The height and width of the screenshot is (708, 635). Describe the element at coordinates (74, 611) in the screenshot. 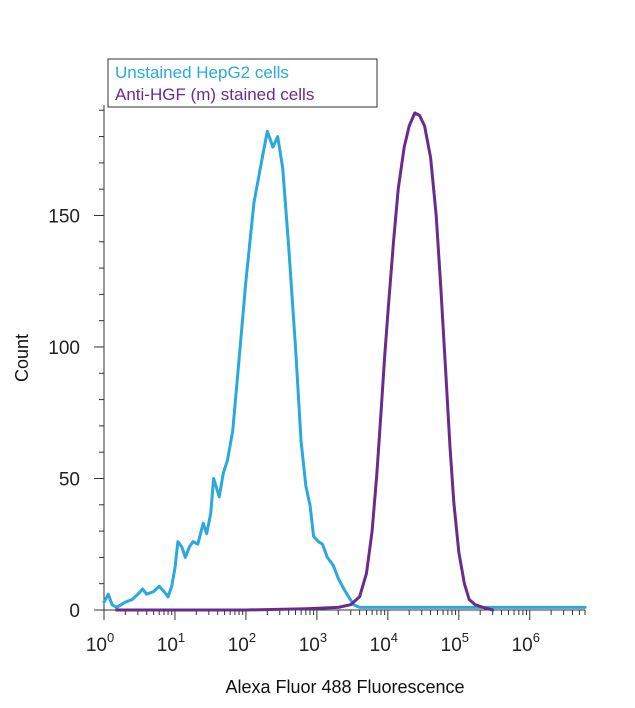

I see `y-tick-label-0: 0` at that location.